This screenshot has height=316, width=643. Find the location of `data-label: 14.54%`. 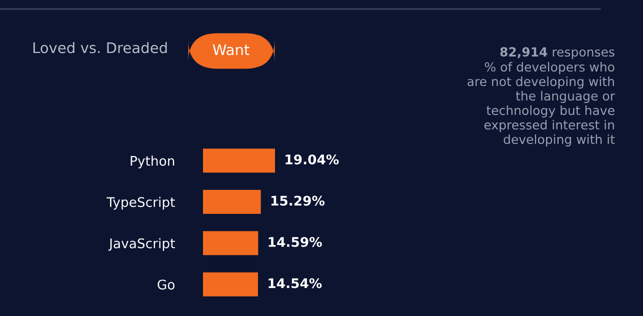

data-label: 14.54% is located at coordinates (295, 283).